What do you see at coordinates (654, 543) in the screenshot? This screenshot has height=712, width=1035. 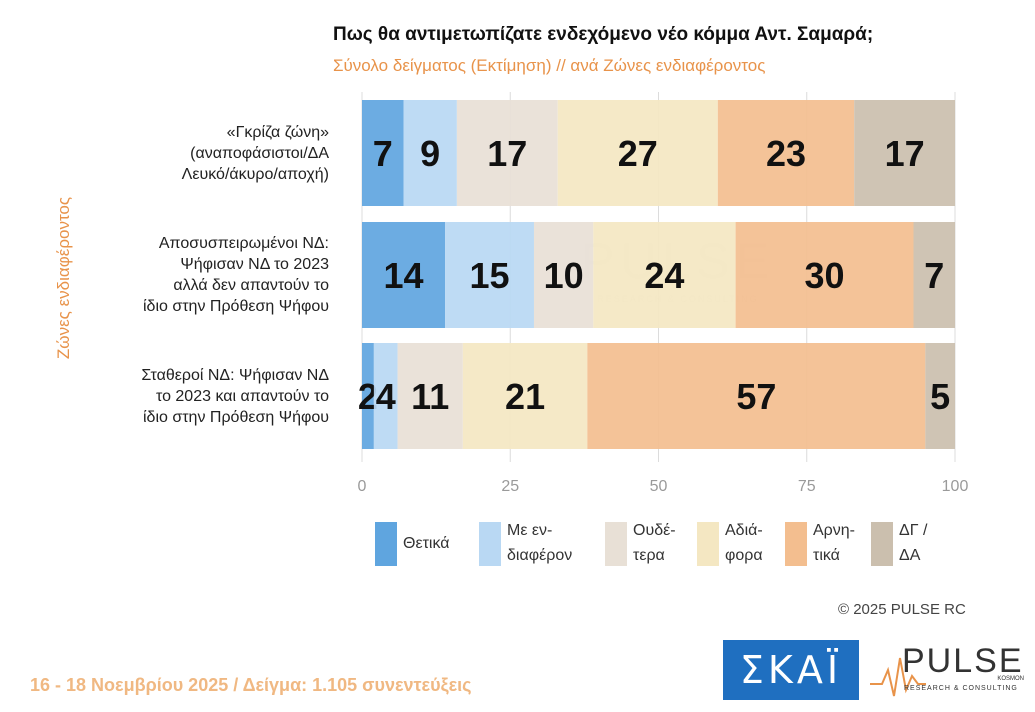 I see `legend-label: Ουδέ-τερα` at bounding box center [654, 543].